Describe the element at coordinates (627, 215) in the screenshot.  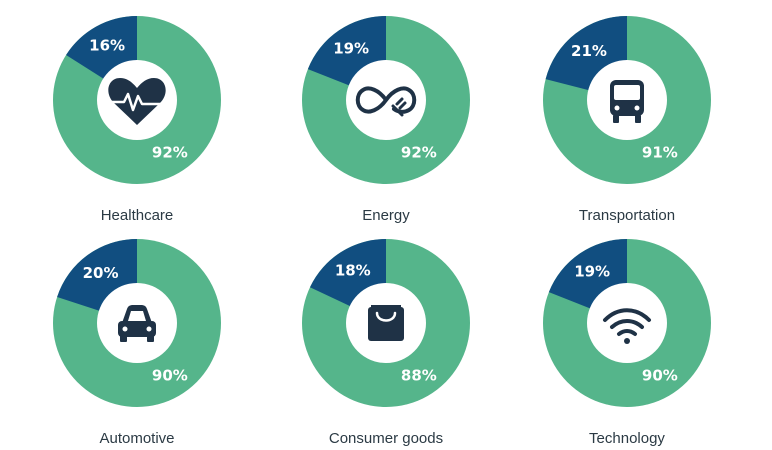
I see `category-label: Transportation` at that location.